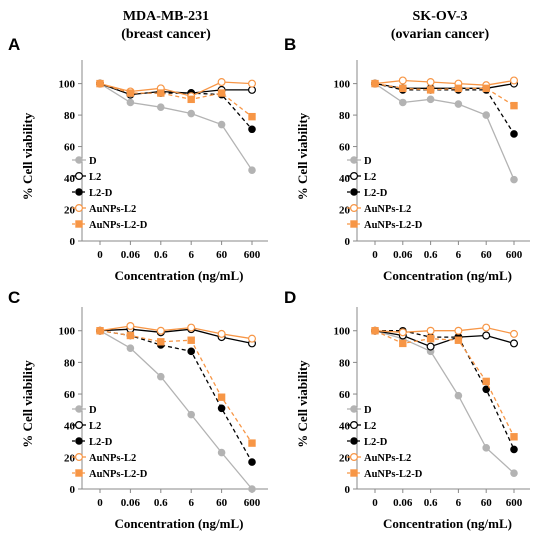  I want to click on series-line-d, so click(176, 127).